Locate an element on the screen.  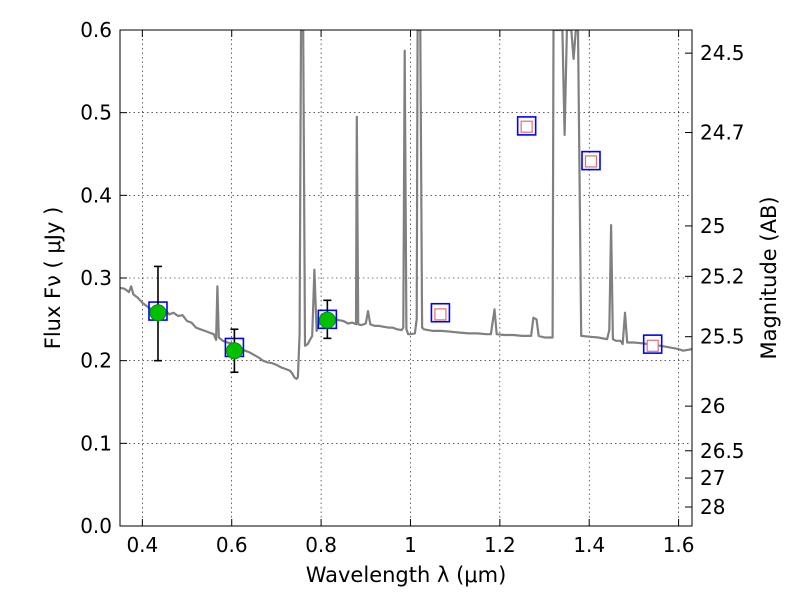
right-tick-label: 24.5 is located at coordinates (722, 53).